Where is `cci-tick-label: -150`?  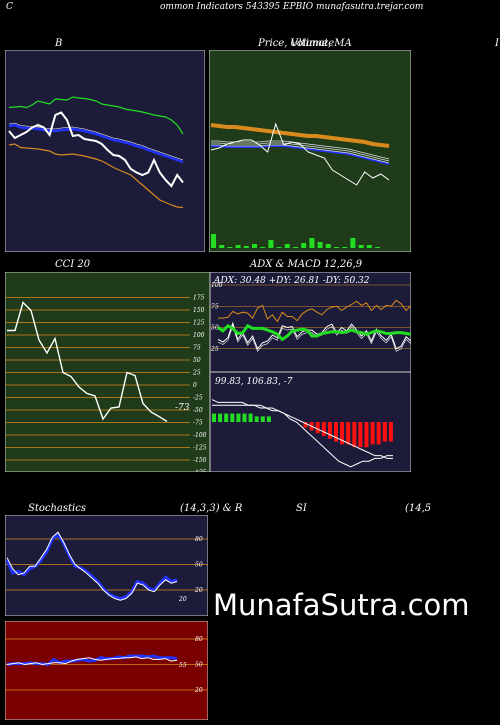
cci-tick-label: -150 is located at coordinates (200, 460).